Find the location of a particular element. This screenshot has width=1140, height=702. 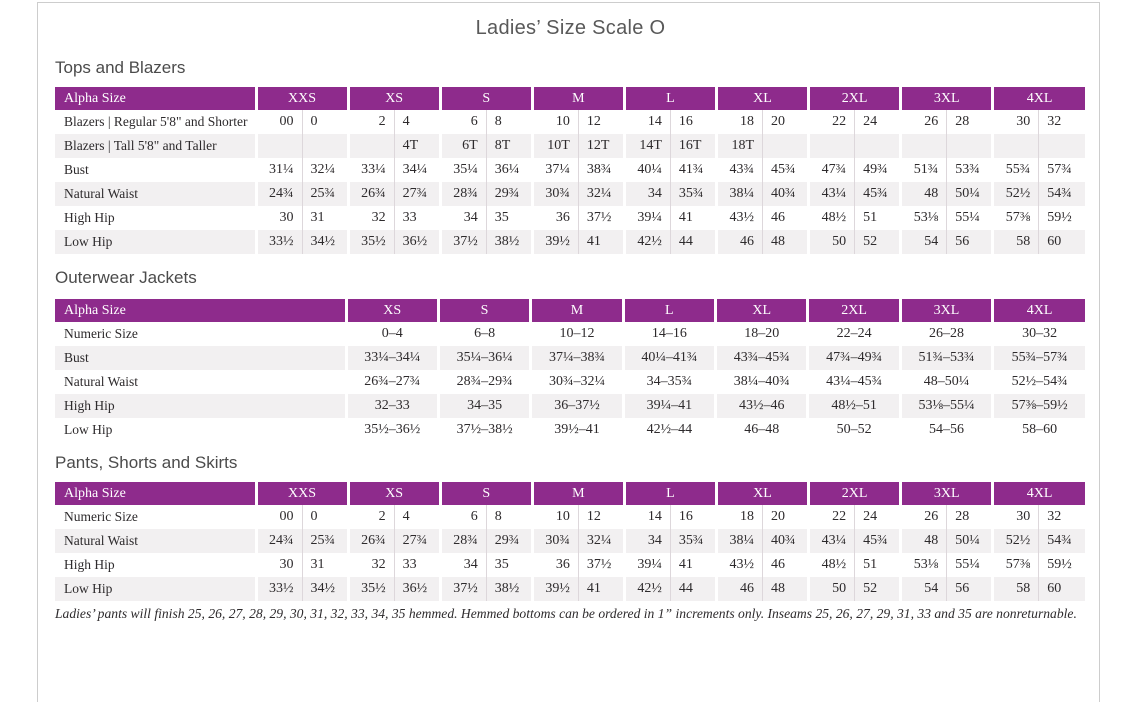

size-value-cell: 8T is located at coordinates (509, 146).